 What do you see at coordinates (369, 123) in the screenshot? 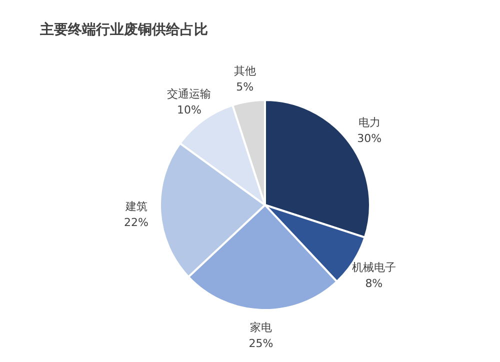
I see `slice-label: 电力` at bounding box center [369, 123].